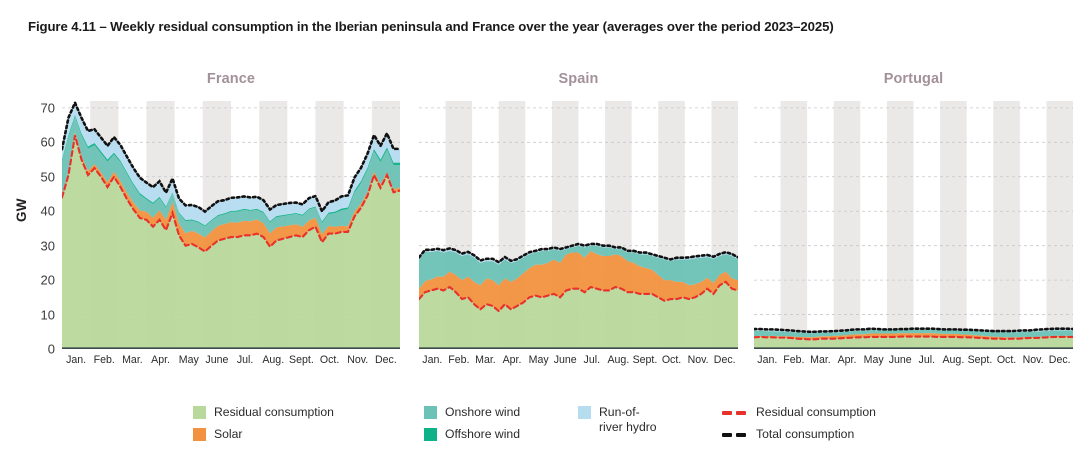 Image resolution: width=1090 pixels, height=467 pixels. I want to click on panel-title-portugal: Portugal, so click(913, 79).